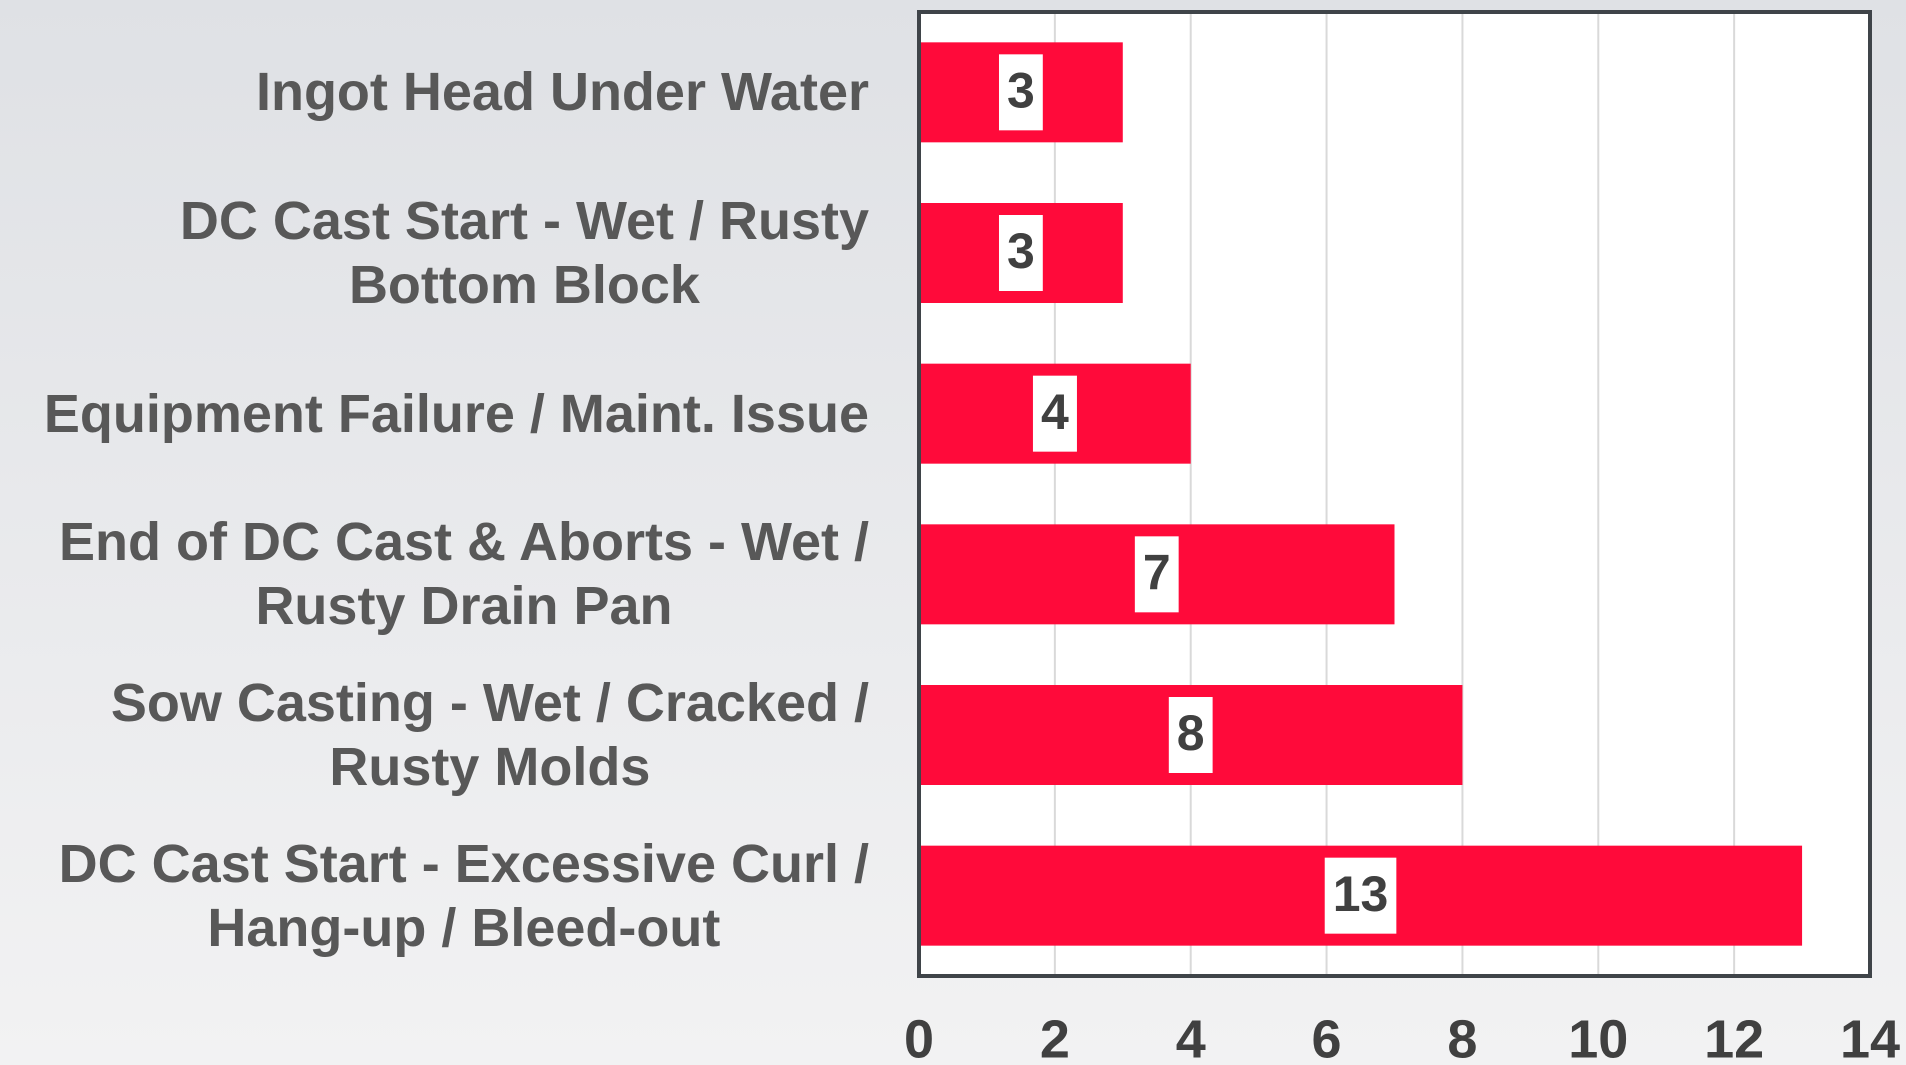 The height and width of the screenshot is (1065, 1906). I want to click on data-label: 13, so click(1361, 894).